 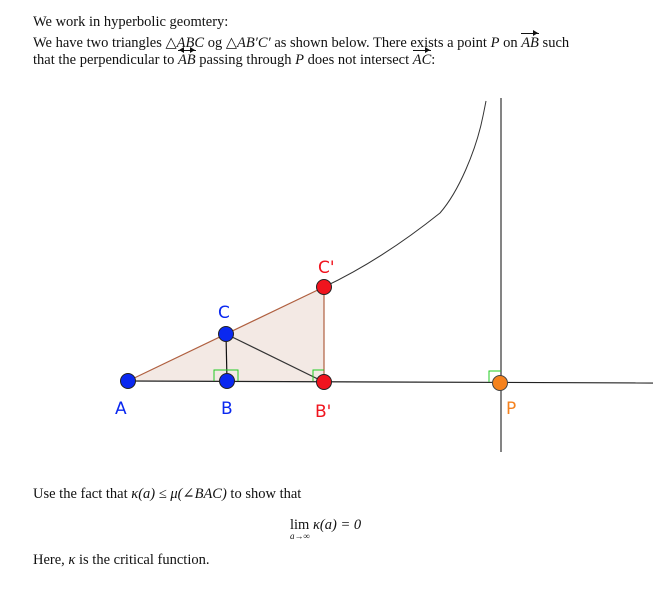 I want to click on label-bprime: B', so click(x=323, y=412).